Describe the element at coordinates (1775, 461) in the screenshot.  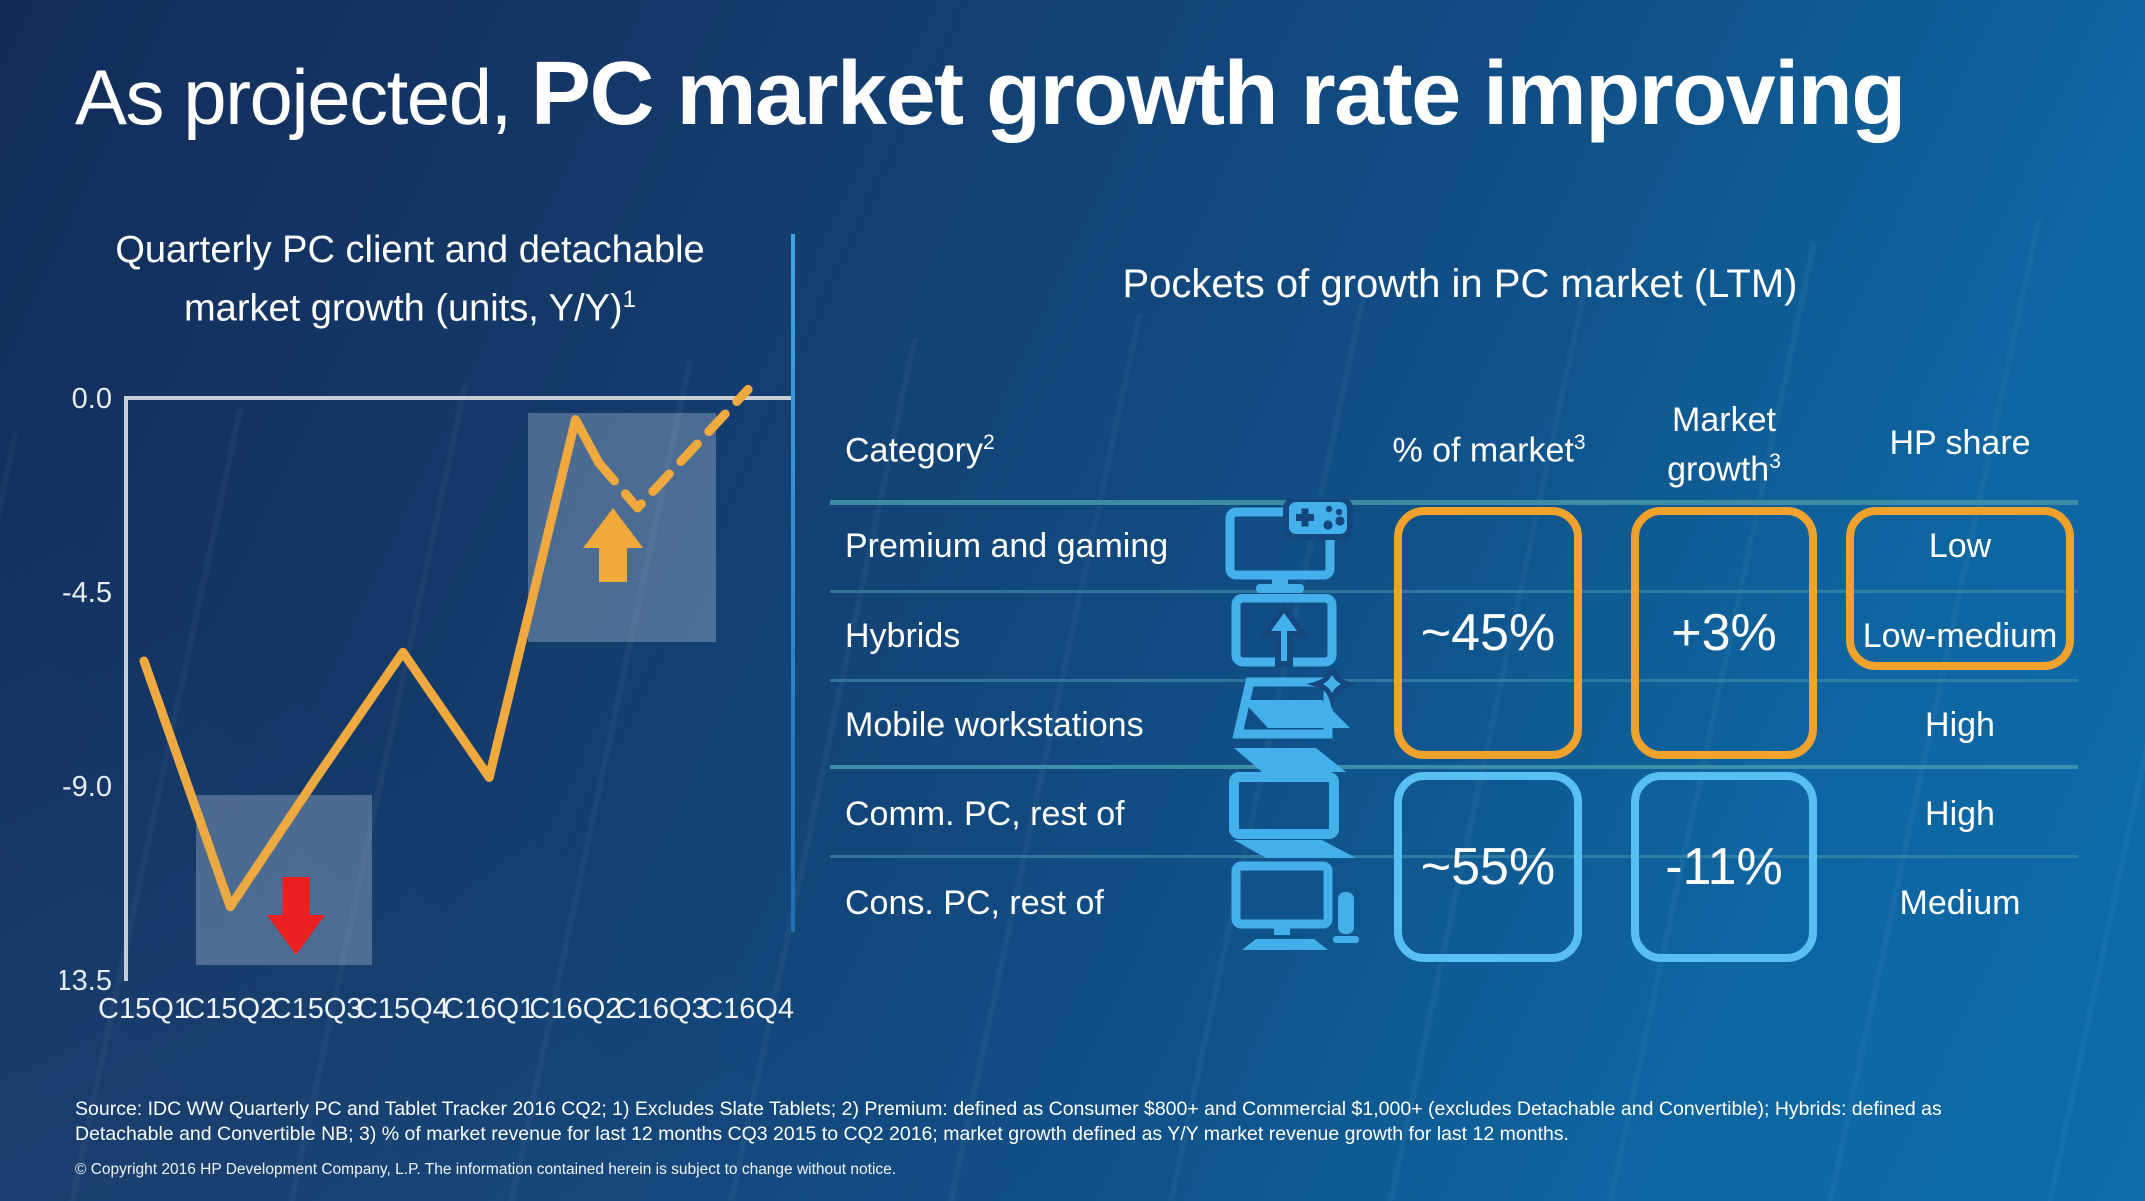
I see `growth-footnote: 3` at that location.